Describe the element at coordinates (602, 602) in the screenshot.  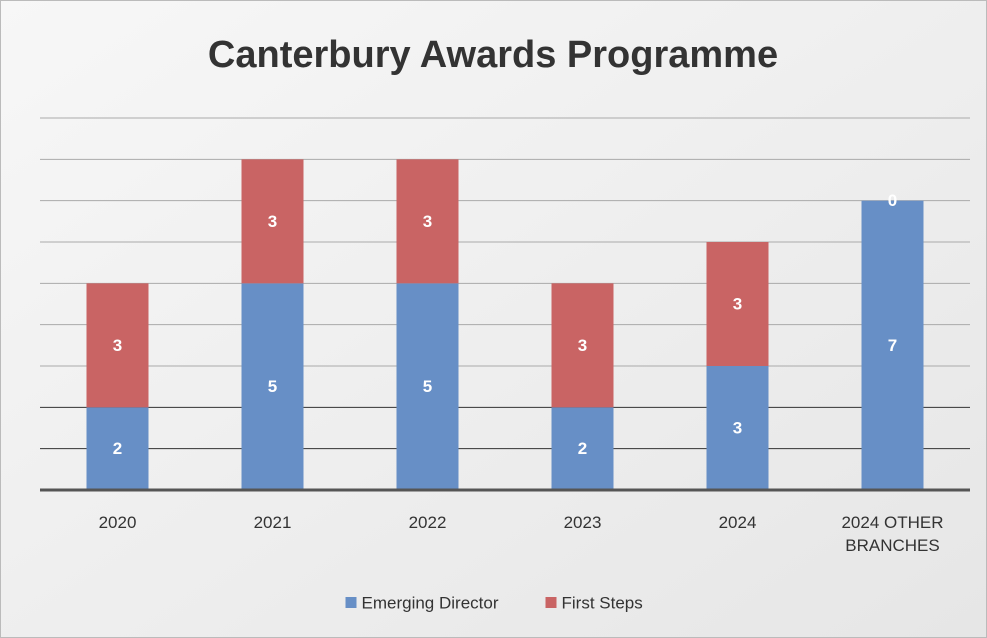
I see `legend-label: First Steps` at that location.